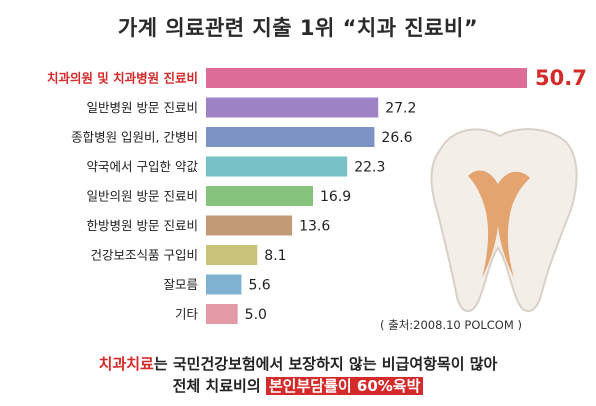 This screenshot has width=596, height=406. I want to click on value-label: 22.3, so click(369, 168).